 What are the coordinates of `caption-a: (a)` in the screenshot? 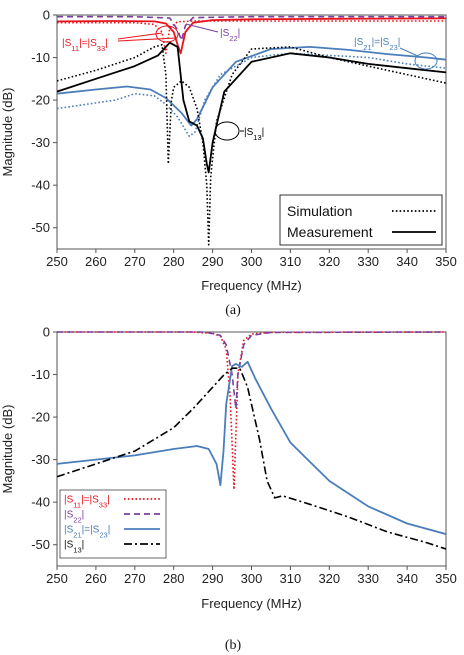 It's located at (233, 310).